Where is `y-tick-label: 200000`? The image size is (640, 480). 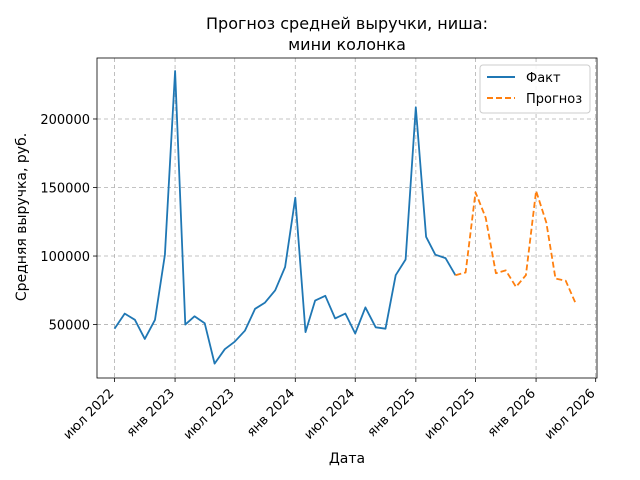 y-tick-label: 200000 is located at coordinates (65, 120).